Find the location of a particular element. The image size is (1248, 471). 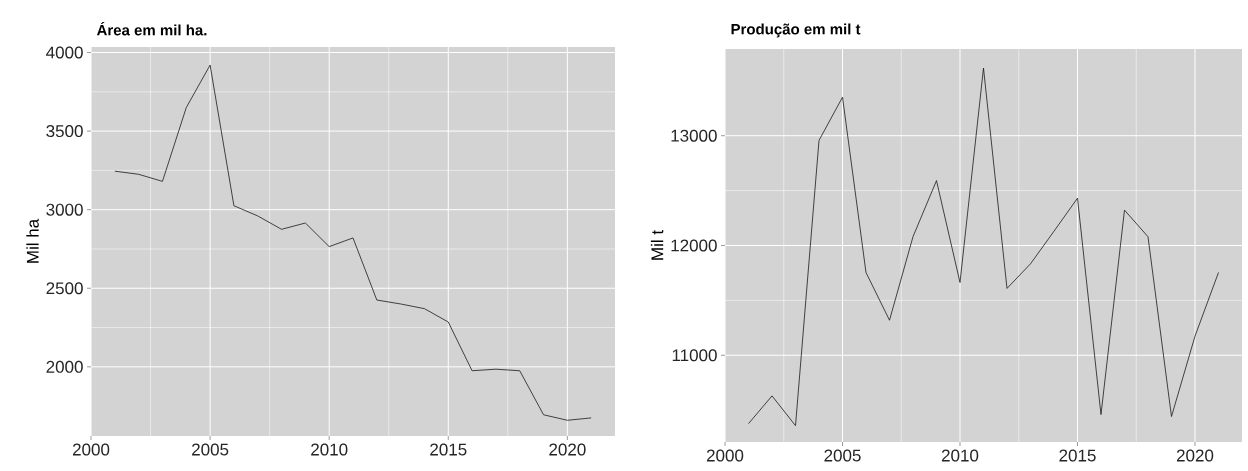

y-tick-label: 2500 is located at coordinates (64, 288).